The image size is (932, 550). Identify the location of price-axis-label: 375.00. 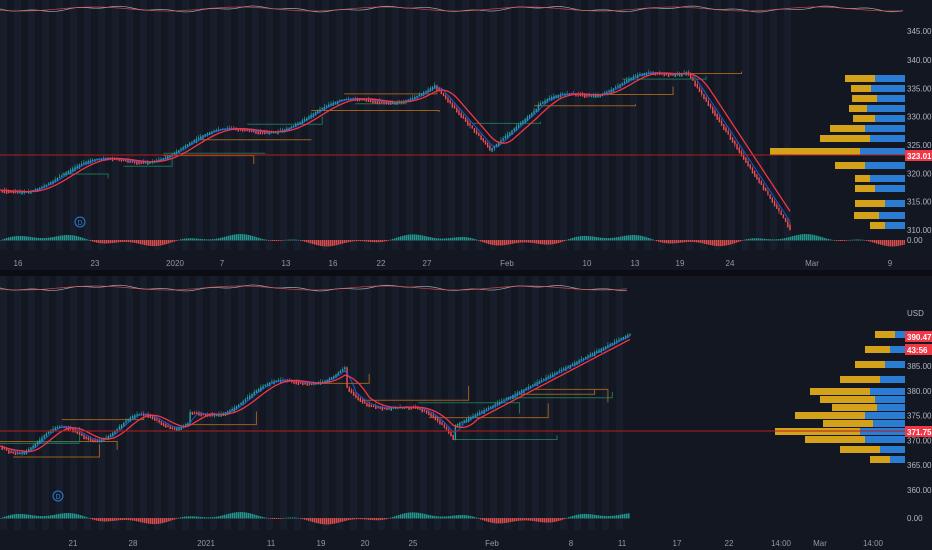
(919, 416).